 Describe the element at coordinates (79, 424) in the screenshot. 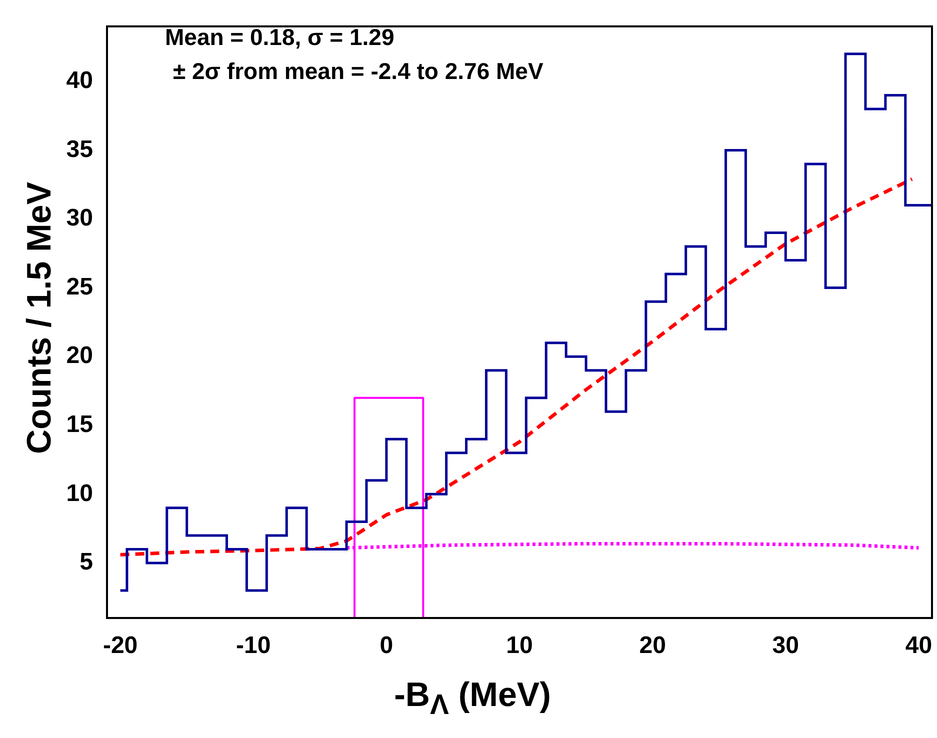

I see `y-tick-label: 15` at that location.